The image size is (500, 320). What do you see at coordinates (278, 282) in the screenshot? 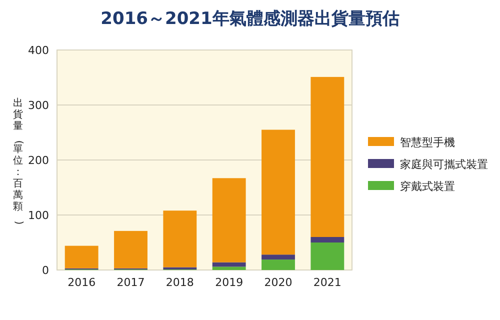
I see `x-tick-label: 2020` at bounding box center [278, 282].